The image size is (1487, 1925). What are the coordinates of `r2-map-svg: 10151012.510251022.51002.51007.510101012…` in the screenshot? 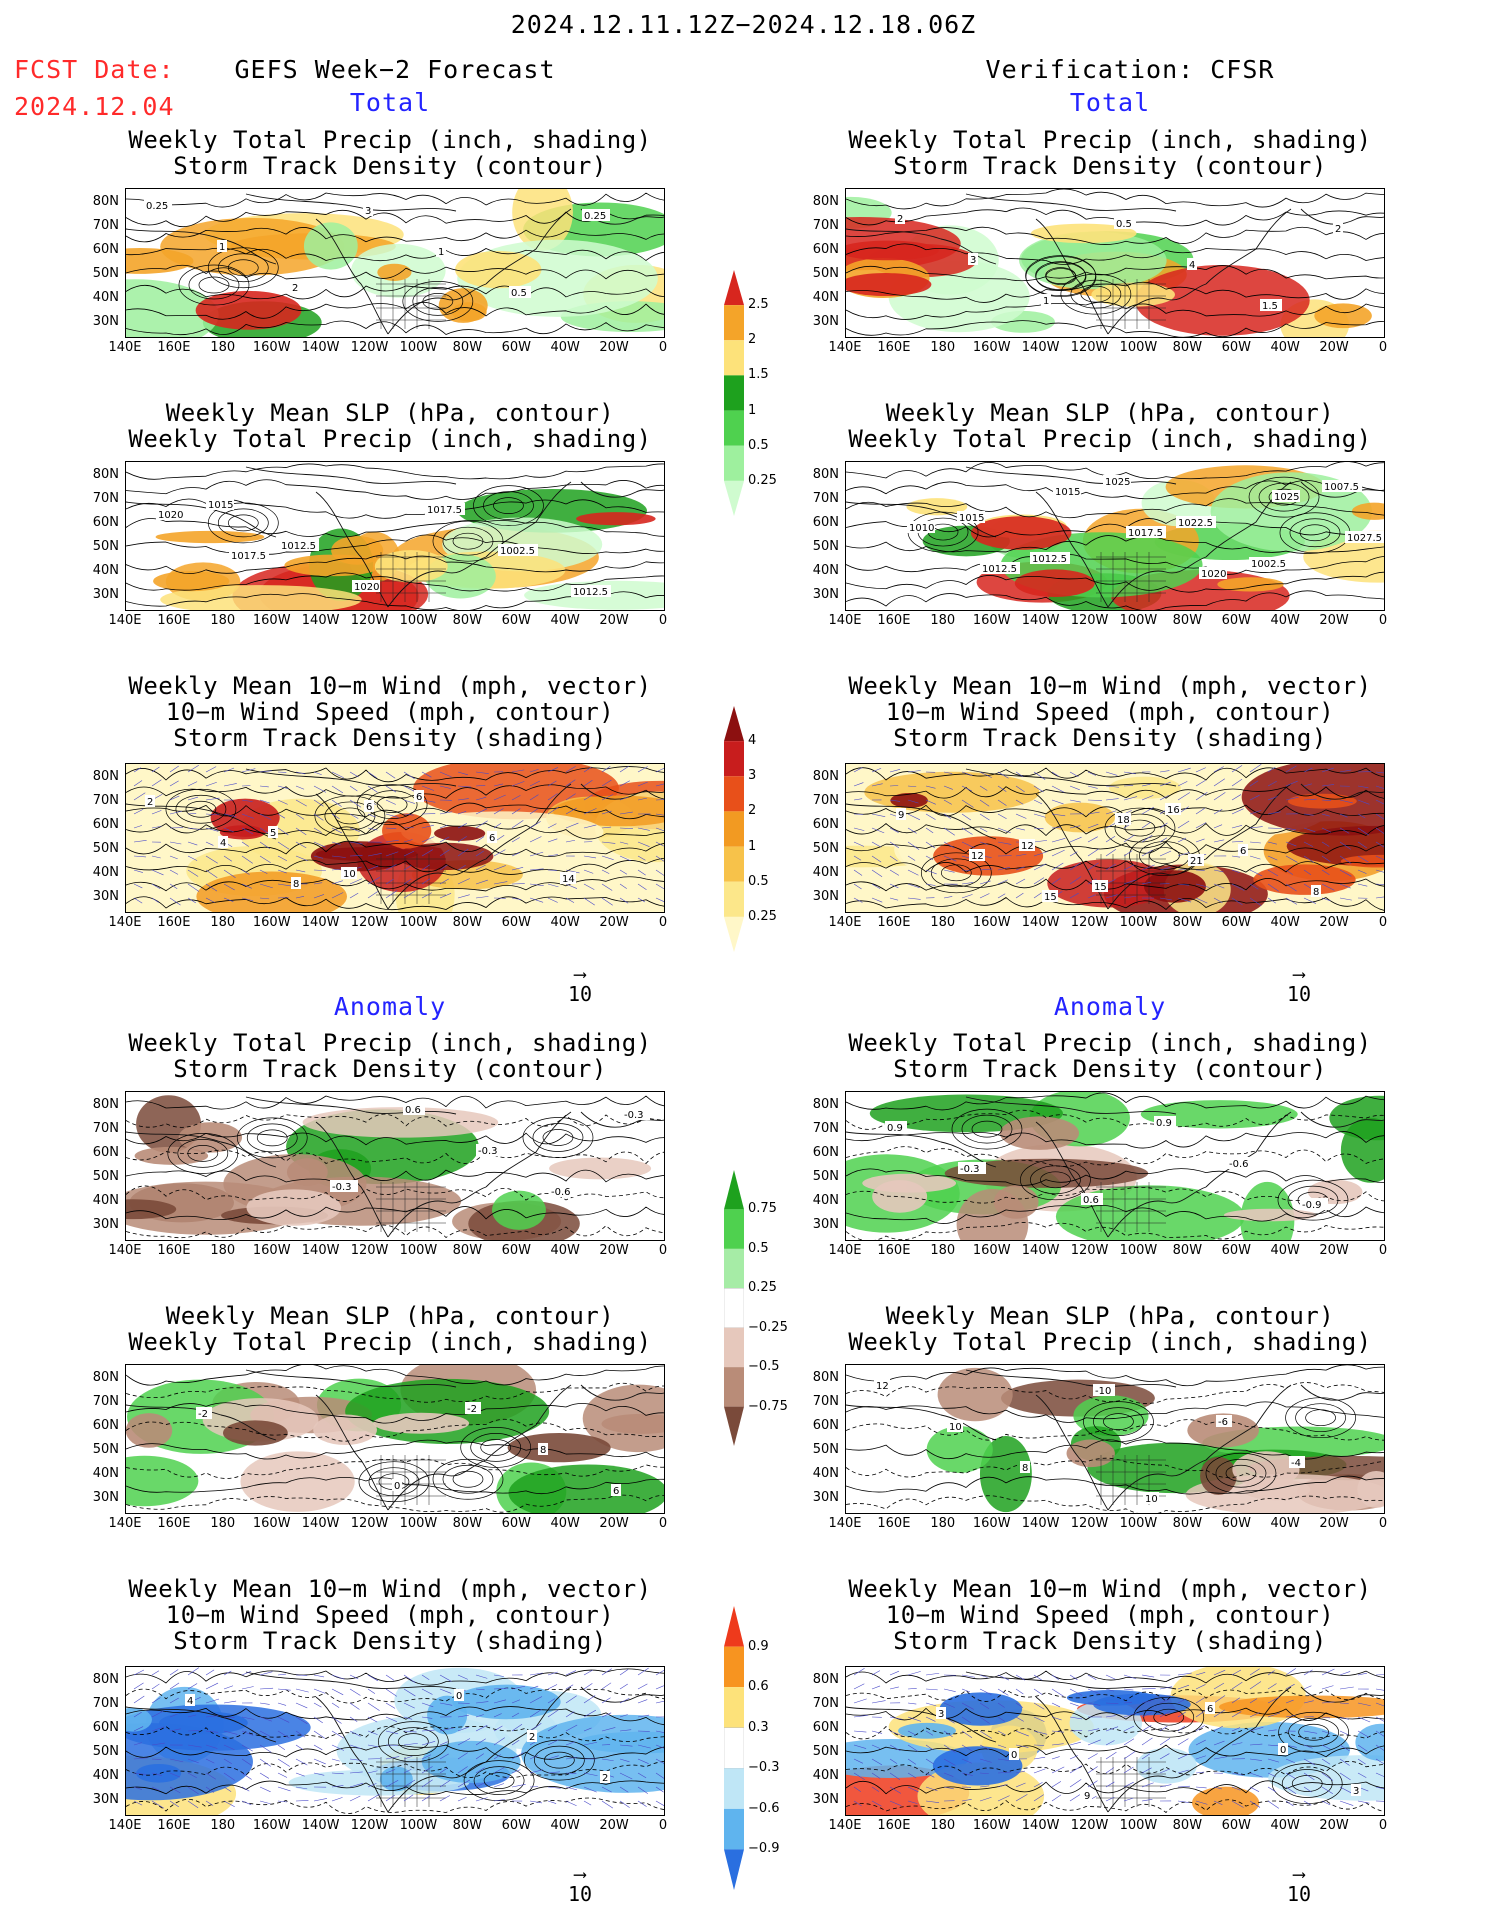 It's located at (1115, 536).